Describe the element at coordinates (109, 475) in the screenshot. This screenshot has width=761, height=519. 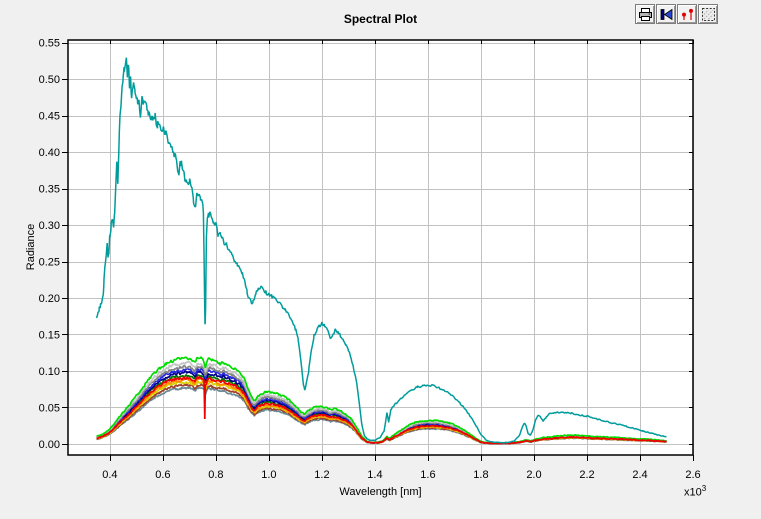
I see `x-tick-label: 0.4` at that location.